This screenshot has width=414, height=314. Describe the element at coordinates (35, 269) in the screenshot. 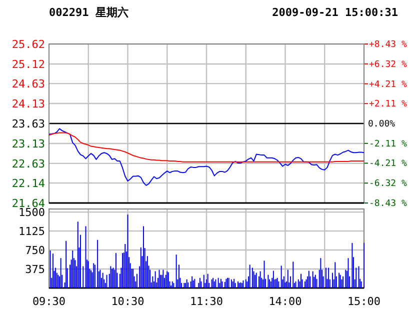

I see `y-tick-label: 375` at that location.